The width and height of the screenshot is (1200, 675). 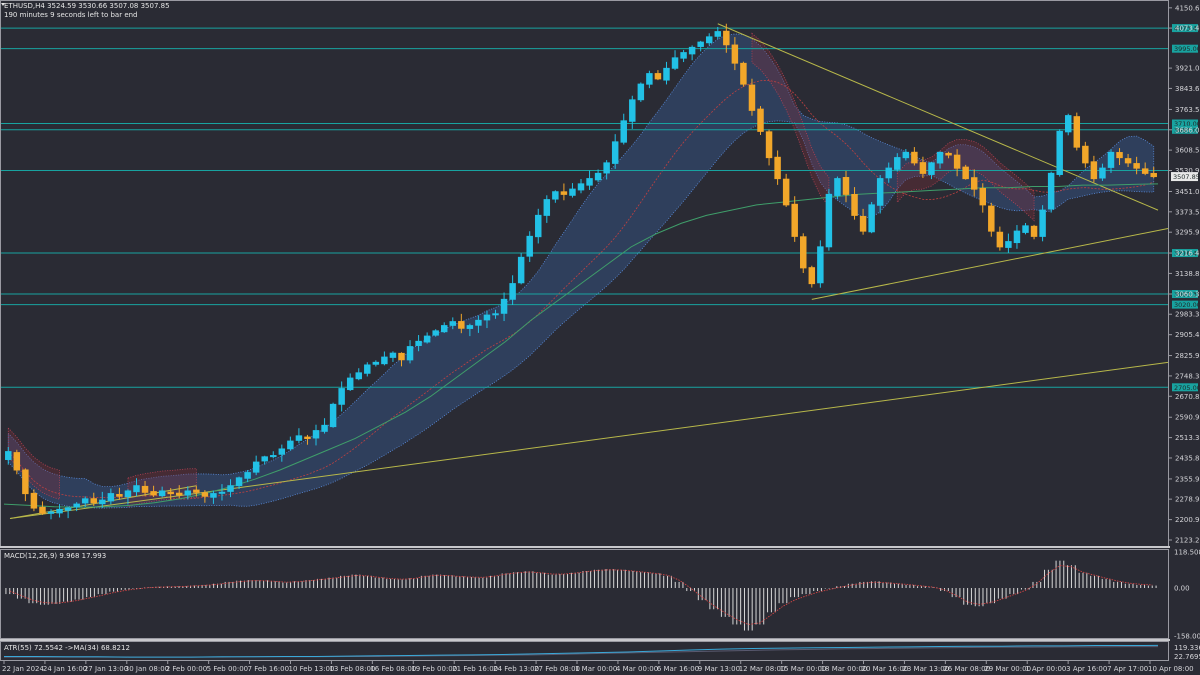 What do you see at coordinates (1187, 356) in the screenshot?
I see `price-tick-label: 2825.95` at bounding box center [1187, 356].